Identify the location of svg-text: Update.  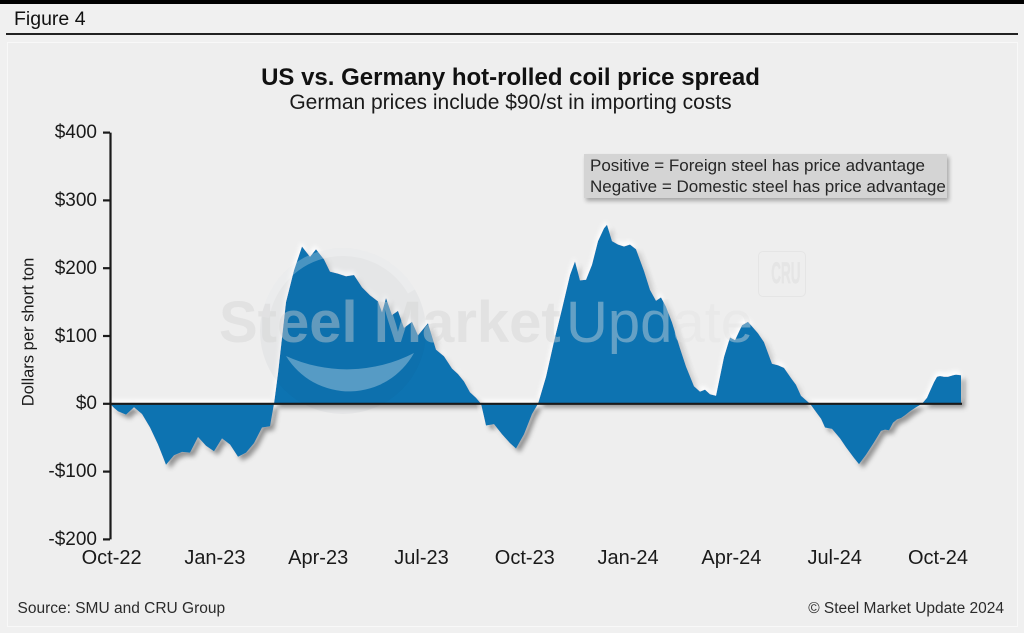
(659, 322).